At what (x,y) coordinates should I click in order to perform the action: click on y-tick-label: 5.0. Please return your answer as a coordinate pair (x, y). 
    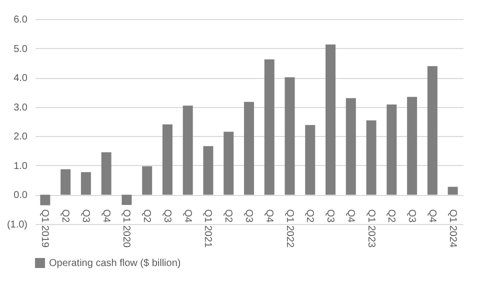
    Looking at the image, I should click on (21, 49).